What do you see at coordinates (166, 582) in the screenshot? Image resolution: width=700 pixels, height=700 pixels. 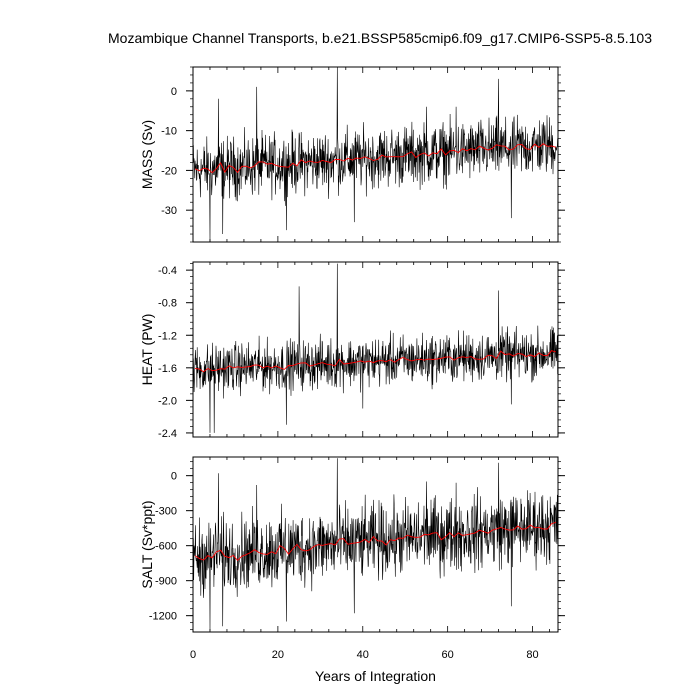 I see `y-tick-label: -900` at bounding box center [166, 582].